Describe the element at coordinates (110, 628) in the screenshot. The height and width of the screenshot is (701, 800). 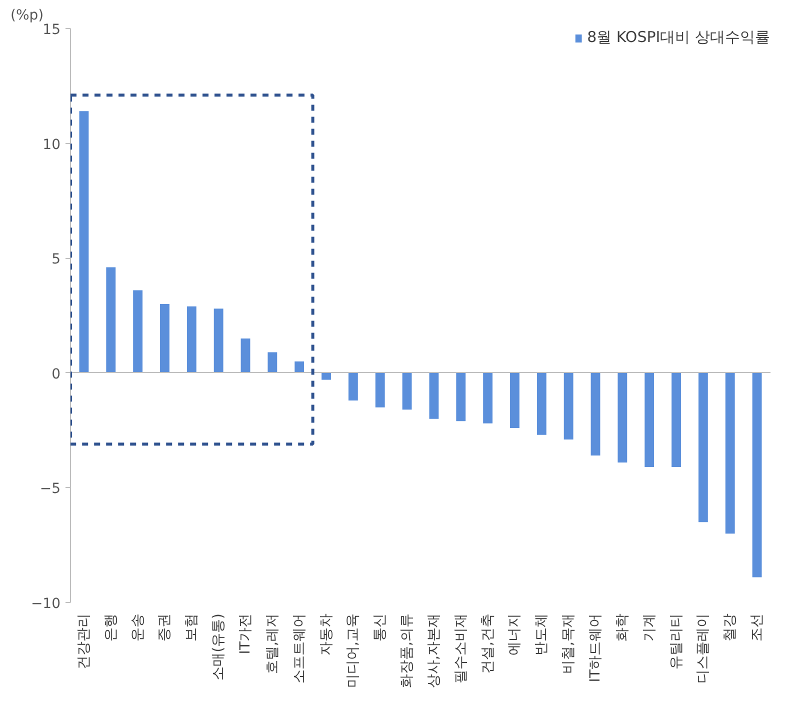
I see `x-tick-label: 은행` at that location.